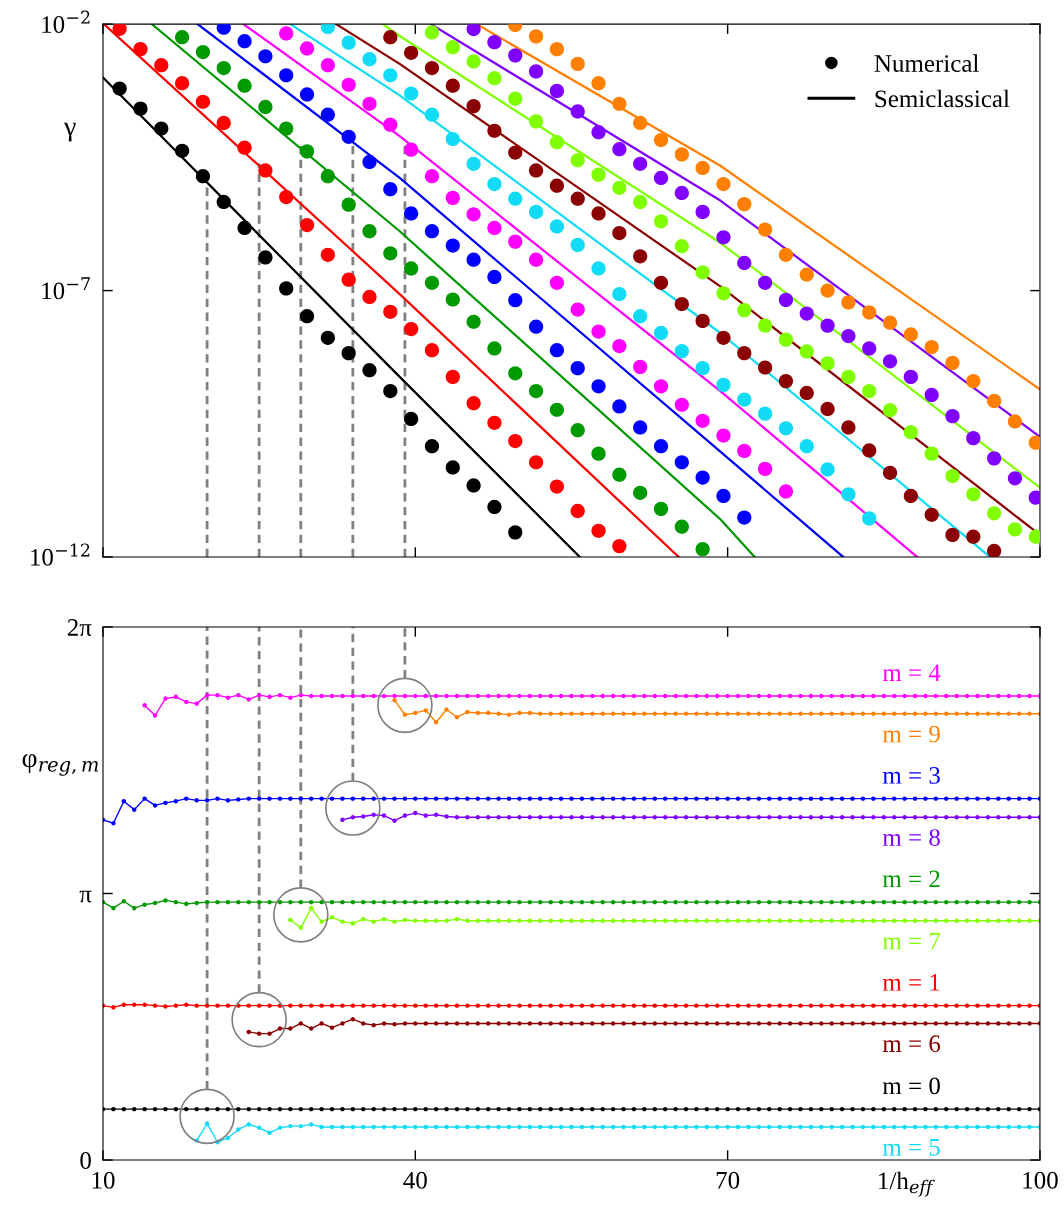 The image size is (1064, 1209). Describe the element at coordinates (911, 734) in the screenshot. I see `series-label: m = 9` at that location.